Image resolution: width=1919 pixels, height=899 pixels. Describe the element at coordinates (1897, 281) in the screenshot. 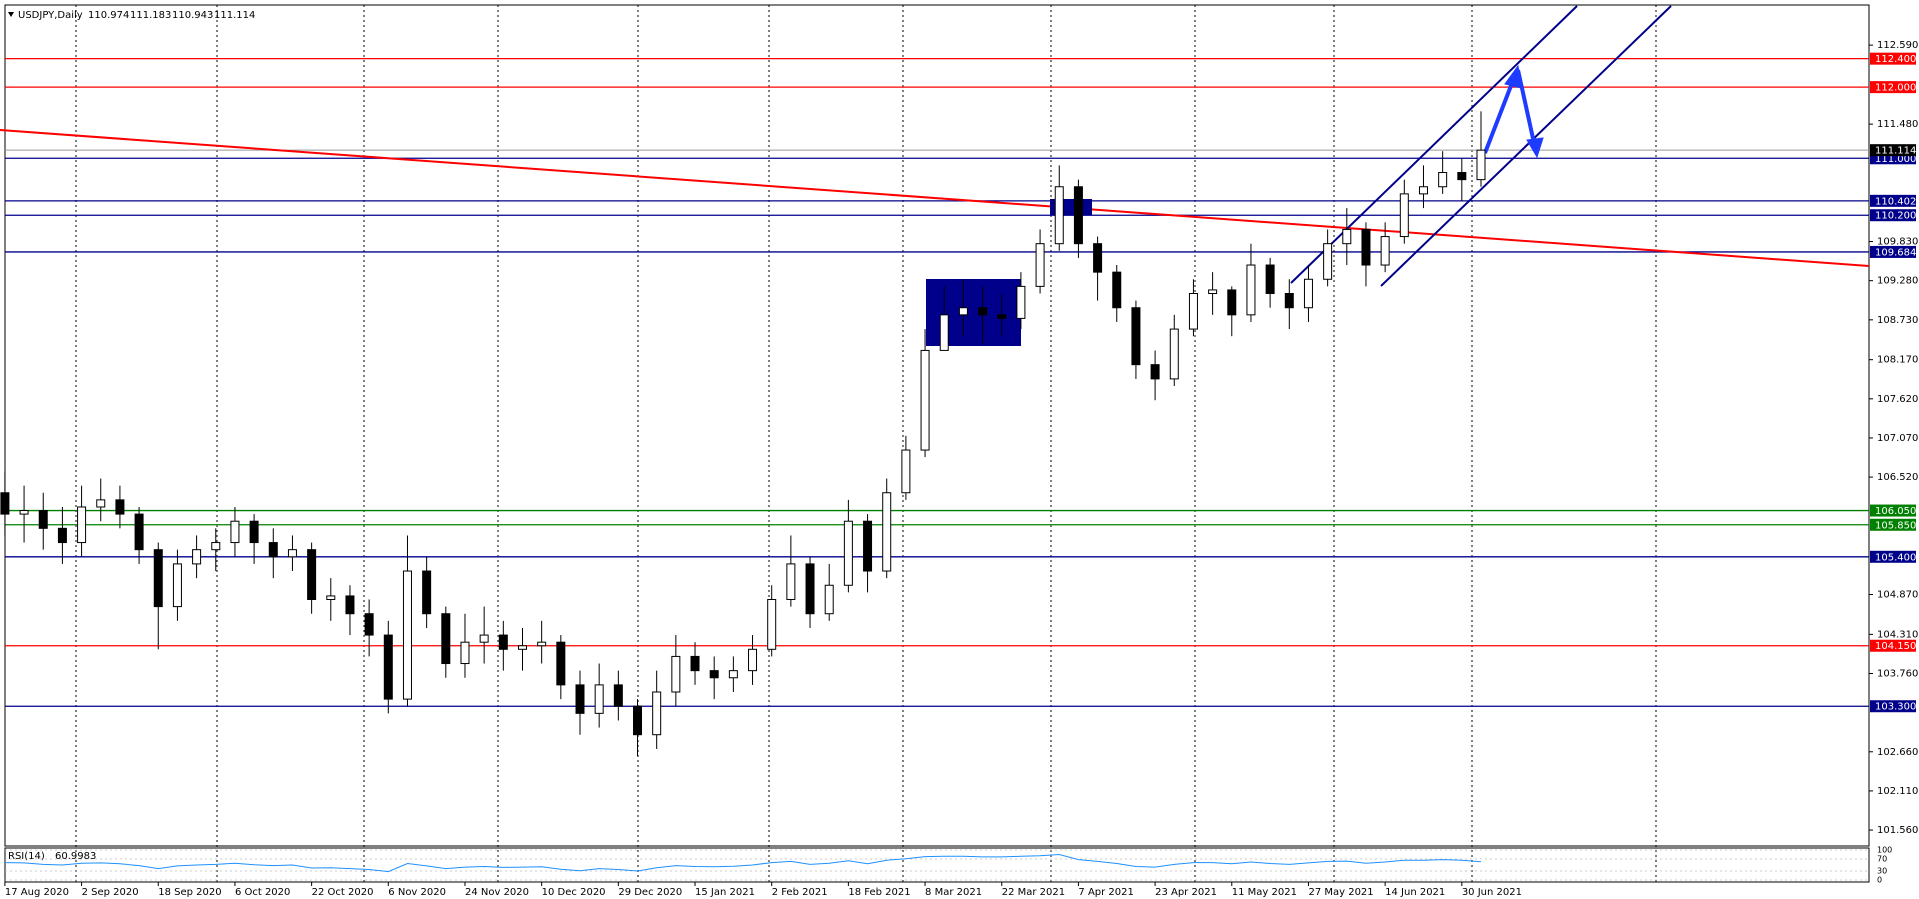

I see `y-tick-label: 109.280` at that location.